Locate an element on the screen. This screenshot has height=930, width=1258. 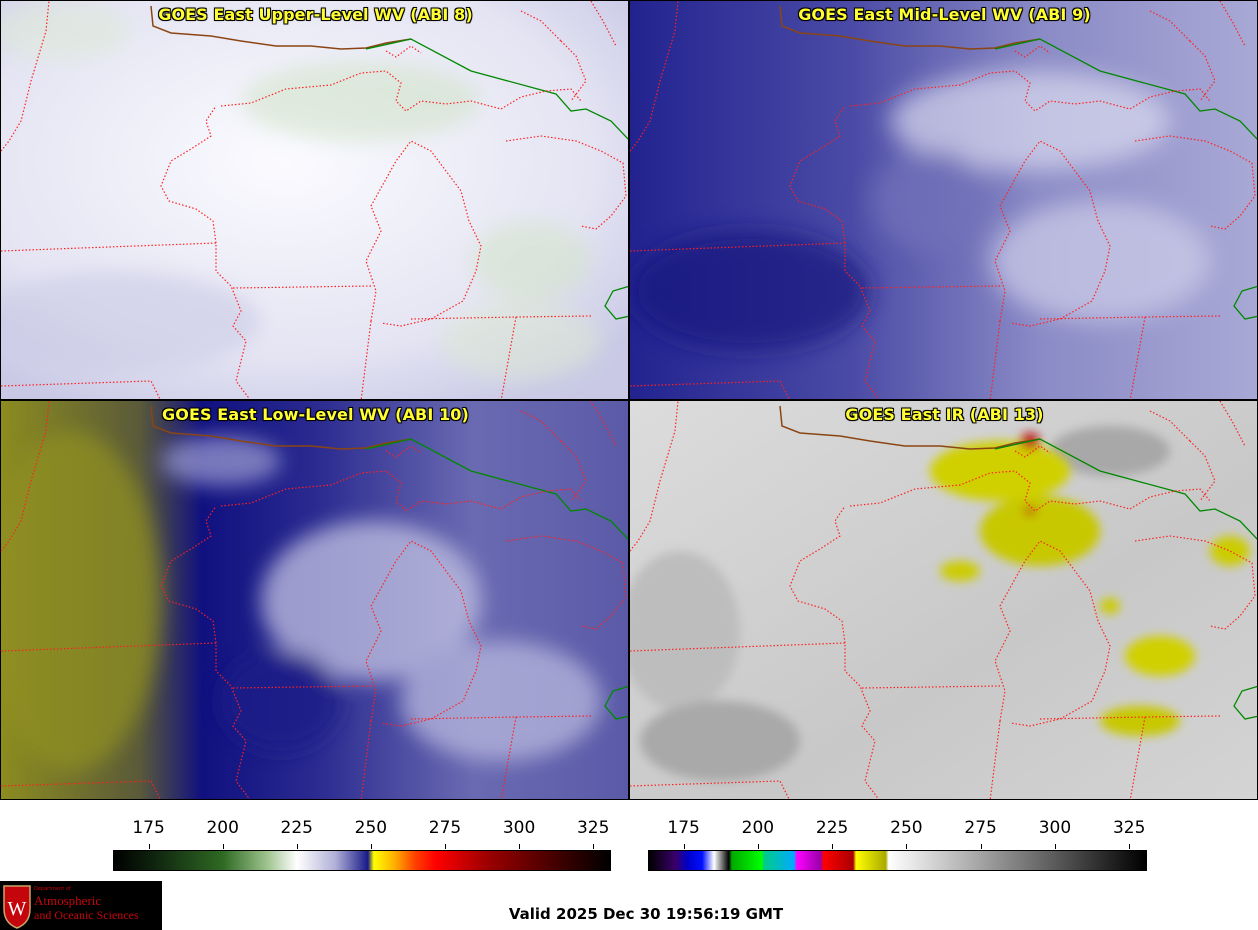
panel-title: GOES East IR (ABI 13) is located at coordinates (944, 414).